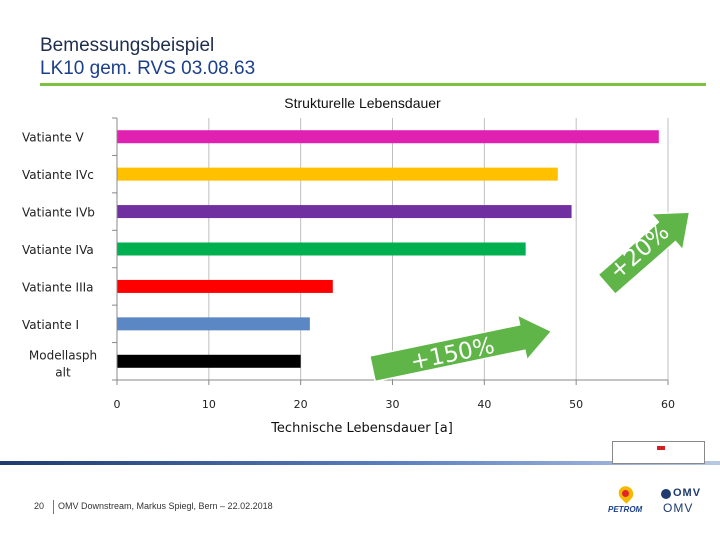 The height and width of the screenshot is (540, 720). Describe the element at coordinates (63, 363) in the screenshot. I see `category-label: Modellasph alt` at that location.